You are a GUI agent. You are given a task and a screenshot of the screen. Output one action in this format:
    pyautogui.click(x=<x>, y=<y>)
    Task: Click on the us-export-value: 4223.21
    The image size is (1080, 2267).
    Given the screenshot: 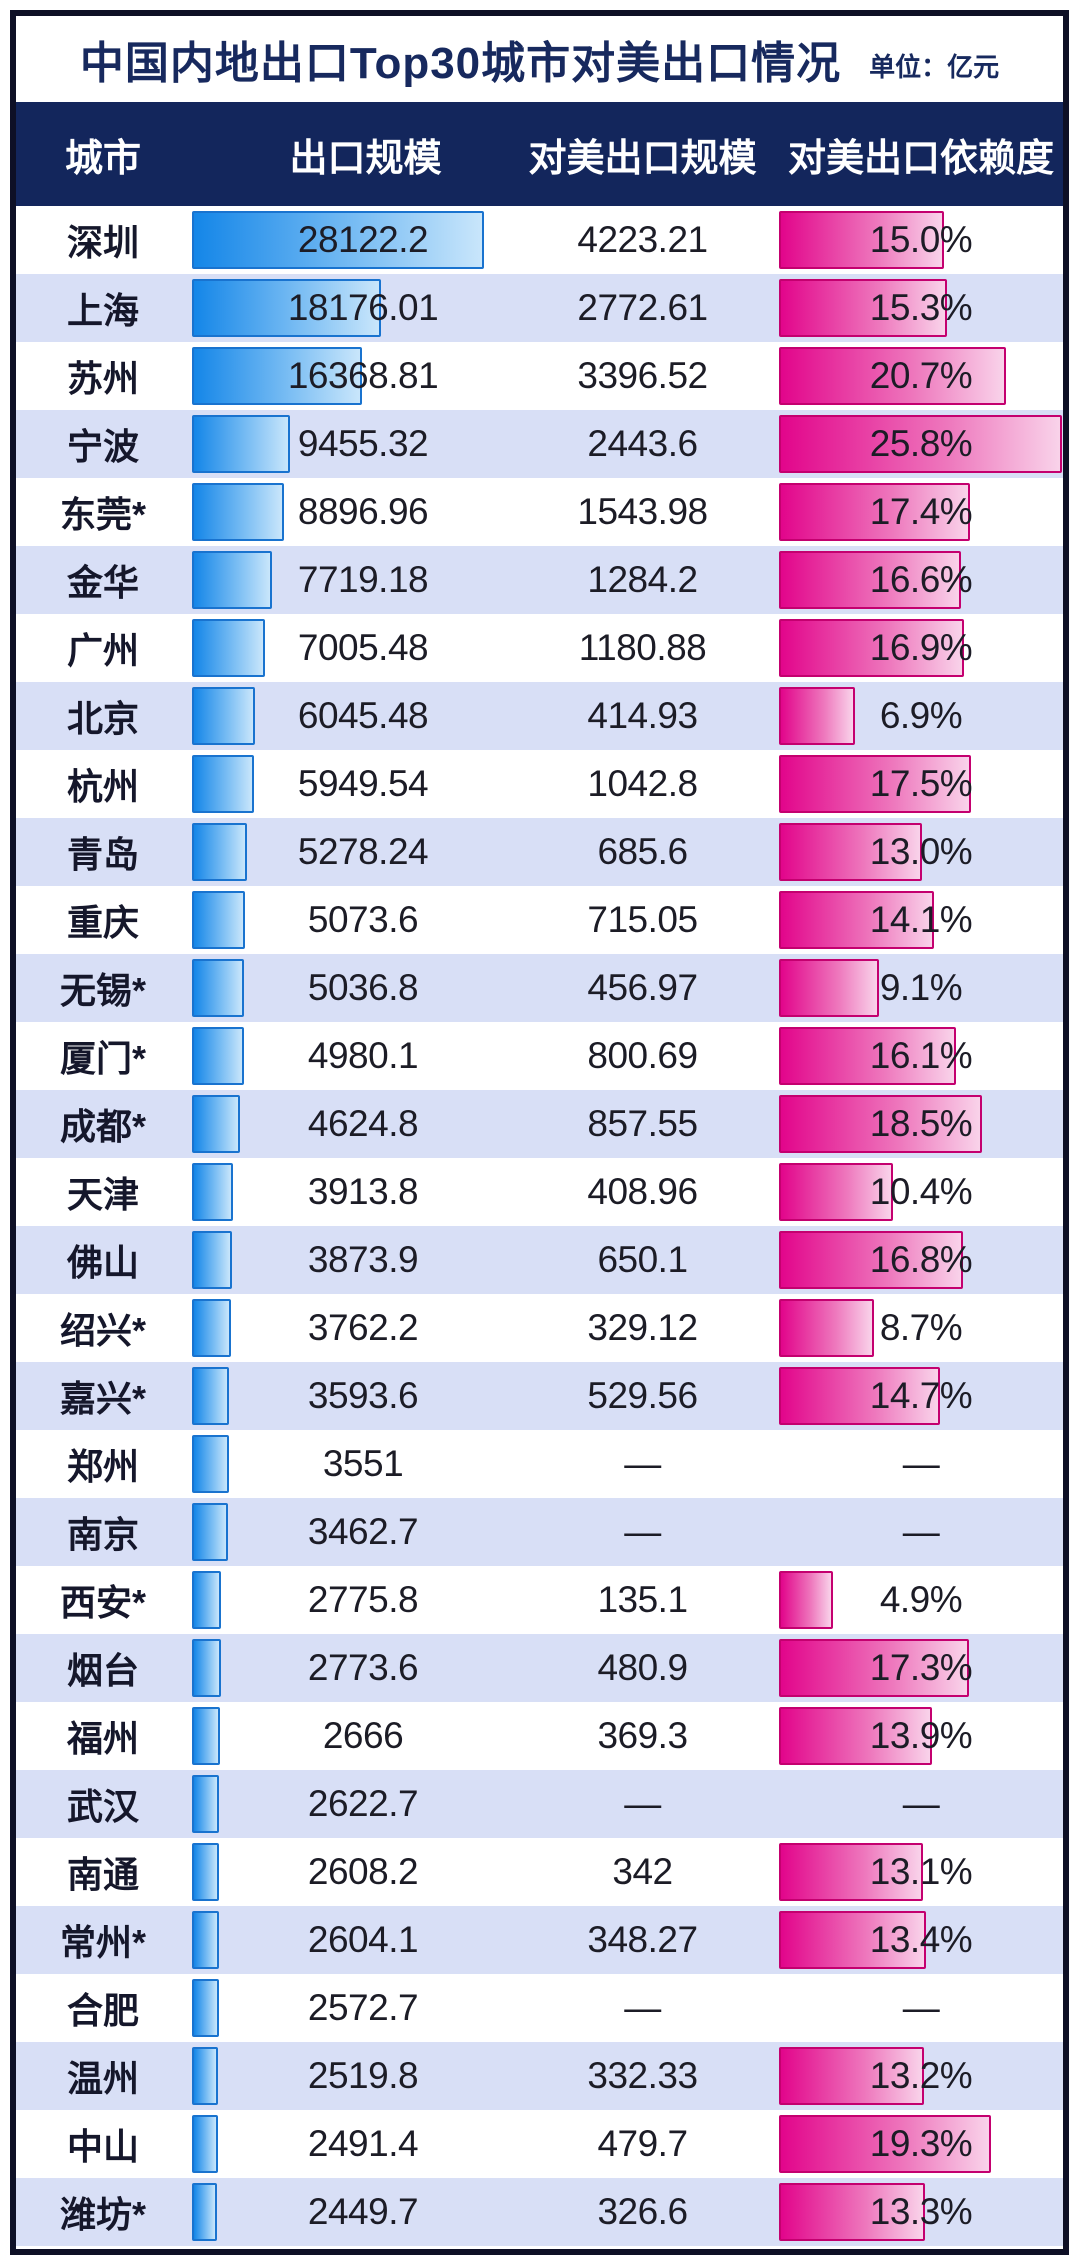 What is the action you would take?
    pyautogui.click(x=642, y=239)
    